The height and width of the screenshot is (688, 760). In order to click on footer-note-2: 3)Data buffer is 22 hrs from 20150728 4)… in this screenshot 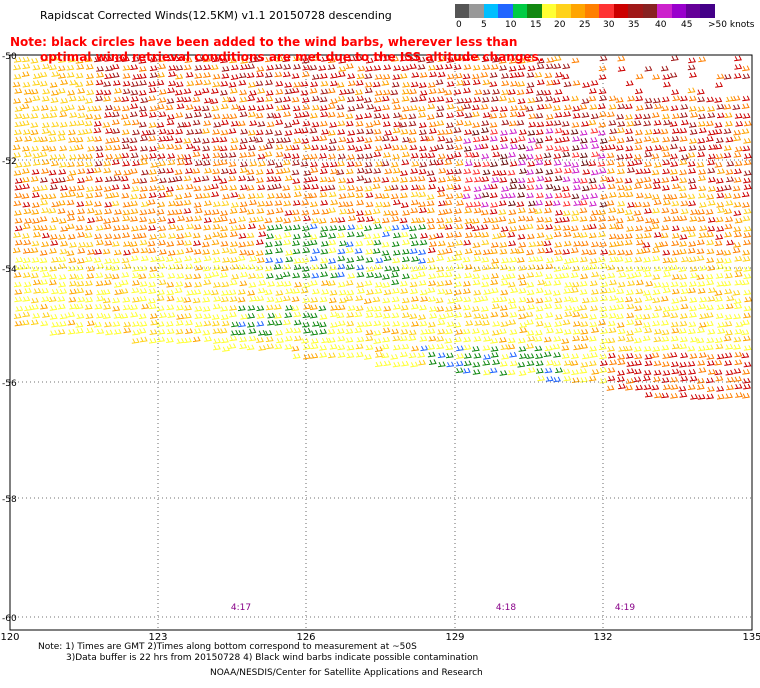, I will do `click(272, 658)`.